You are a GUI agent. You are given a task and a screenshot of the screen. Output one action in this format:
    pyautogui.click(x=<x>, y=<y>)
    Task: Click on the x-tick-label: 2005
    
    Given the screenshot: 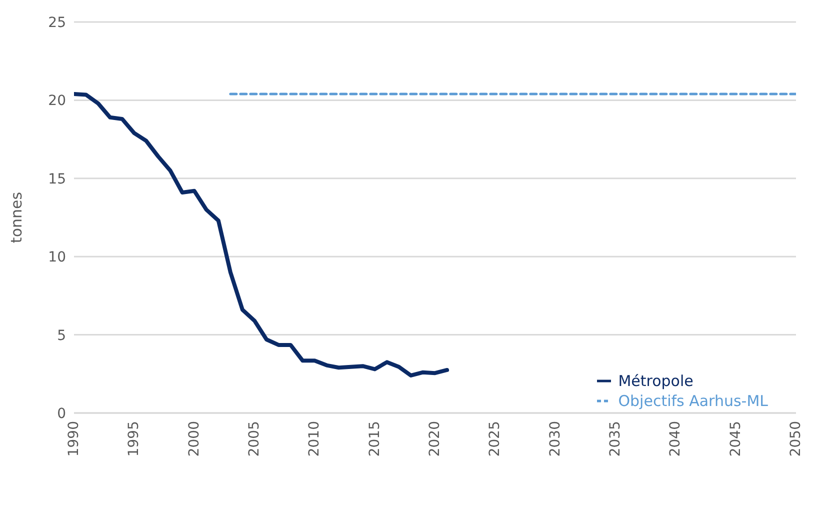 What is the action you would take?
    pyautogui.click(x=254, y=439)
    